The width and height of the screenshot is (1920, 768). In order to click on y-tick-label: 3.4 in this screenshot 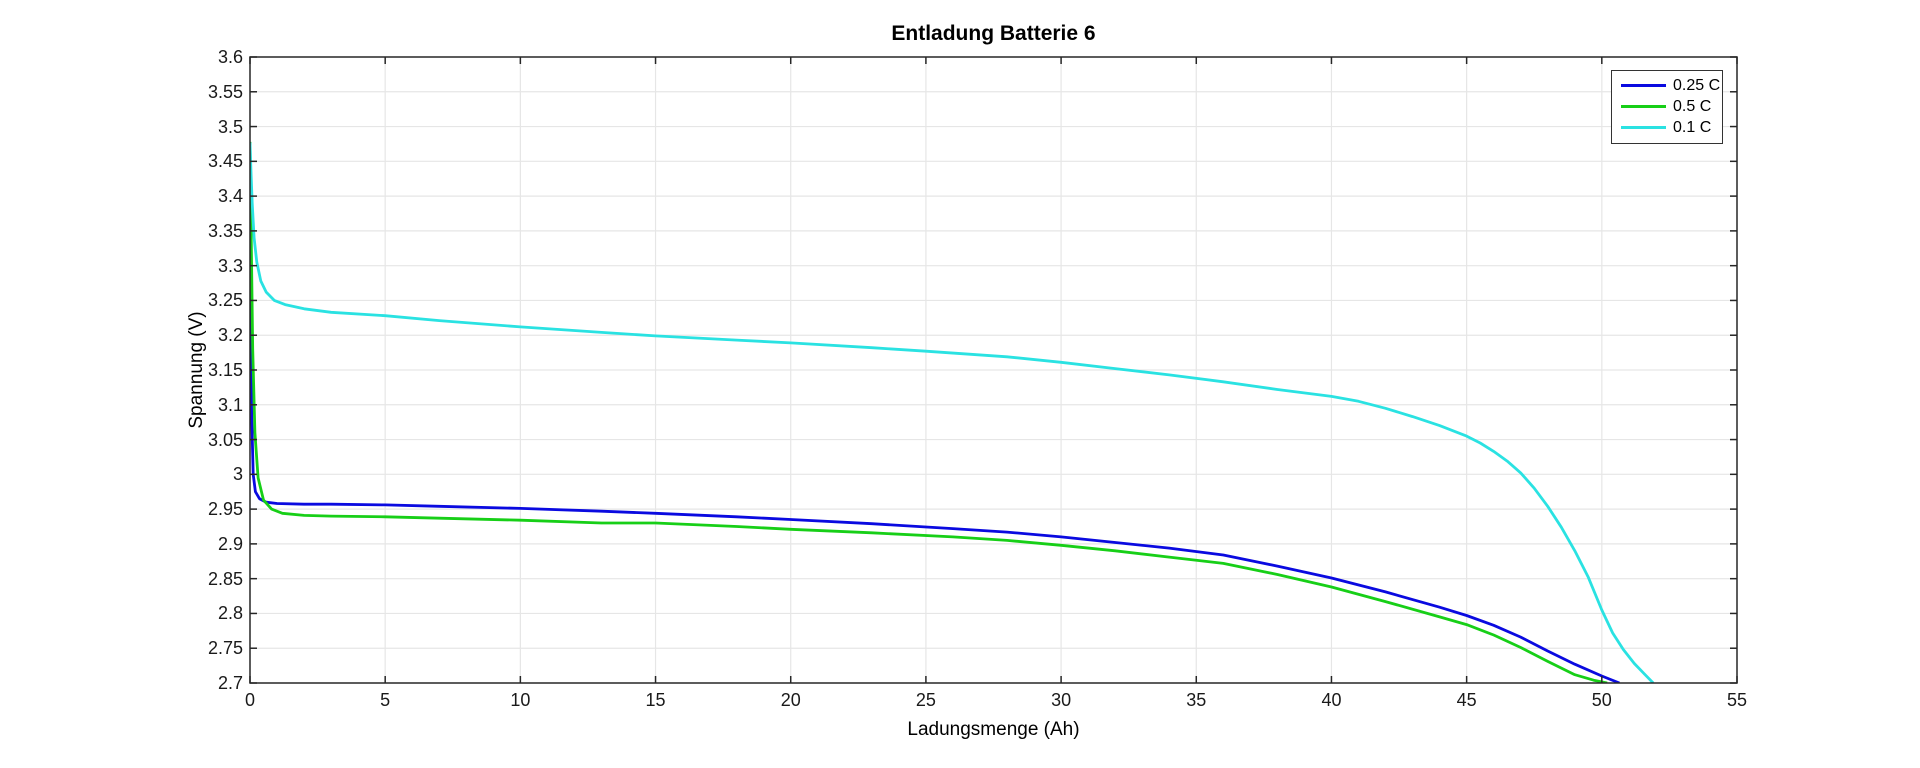, I will do `click(230, 196)`.